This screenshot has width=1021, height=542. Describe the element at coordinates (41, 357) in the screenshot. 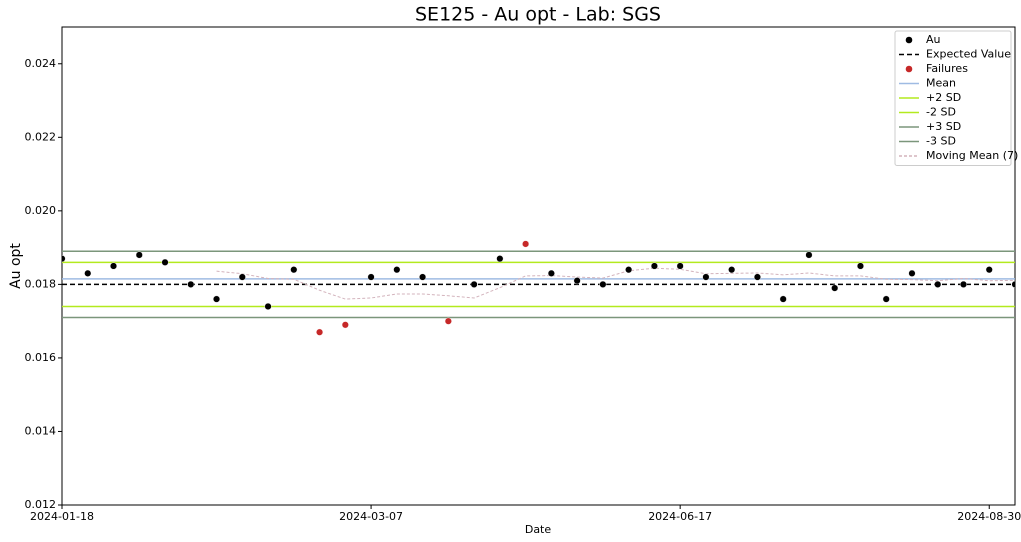

I see `y-tick-label: 0.016` at that location.